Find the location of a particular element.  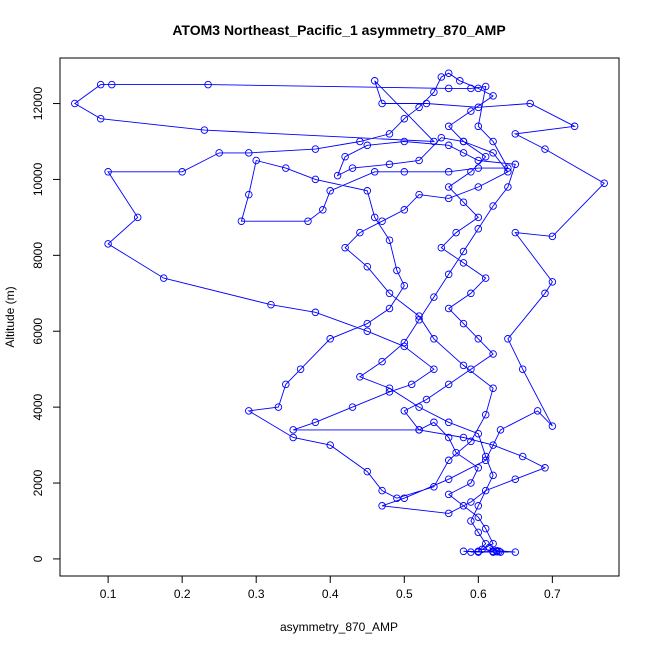

x-axis: 0.1 0.2 0.3 0.4 0.5 0.6 0.7 is located at coordinates (330, 588).